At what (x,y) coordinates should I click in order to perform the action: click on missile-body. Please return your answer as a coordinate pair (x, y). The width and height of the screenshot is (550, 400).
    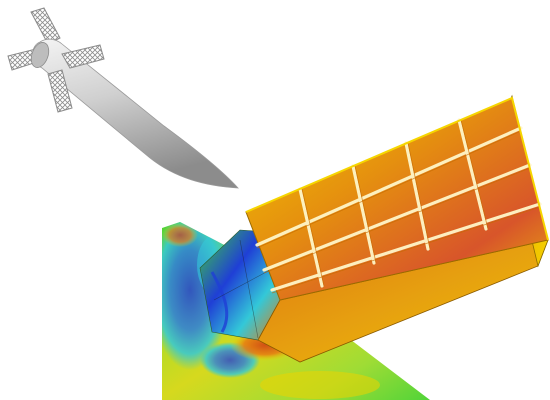
    Looking at the image, I should click on (135, 113).